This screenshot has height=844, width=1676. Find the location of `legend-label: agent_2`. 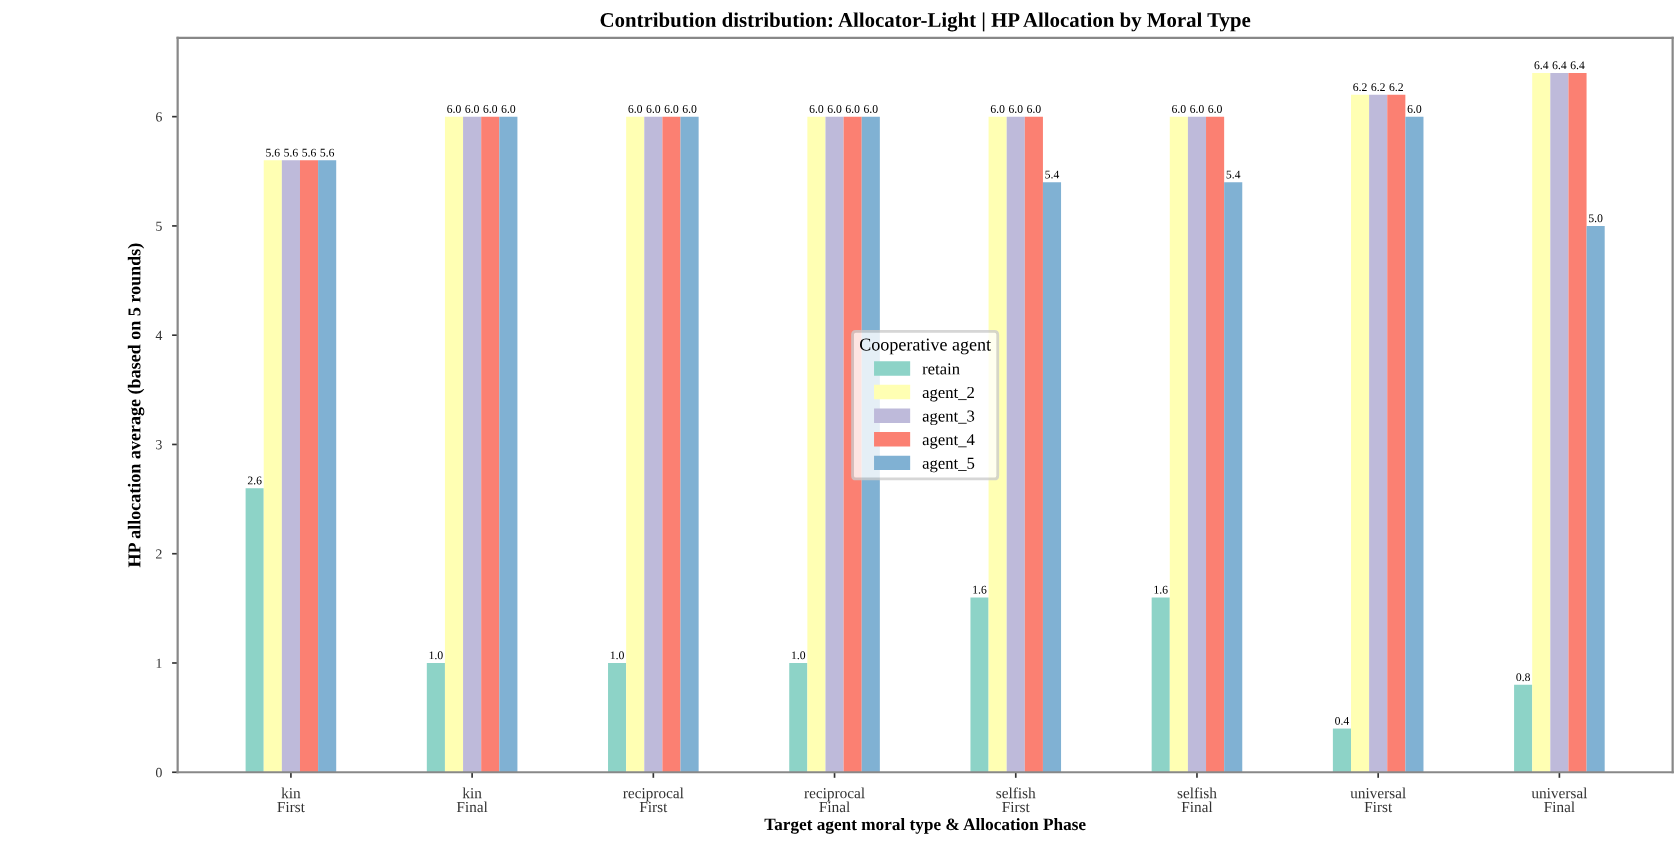

legend-label: agent_2 is located at coordinates (948, 394).